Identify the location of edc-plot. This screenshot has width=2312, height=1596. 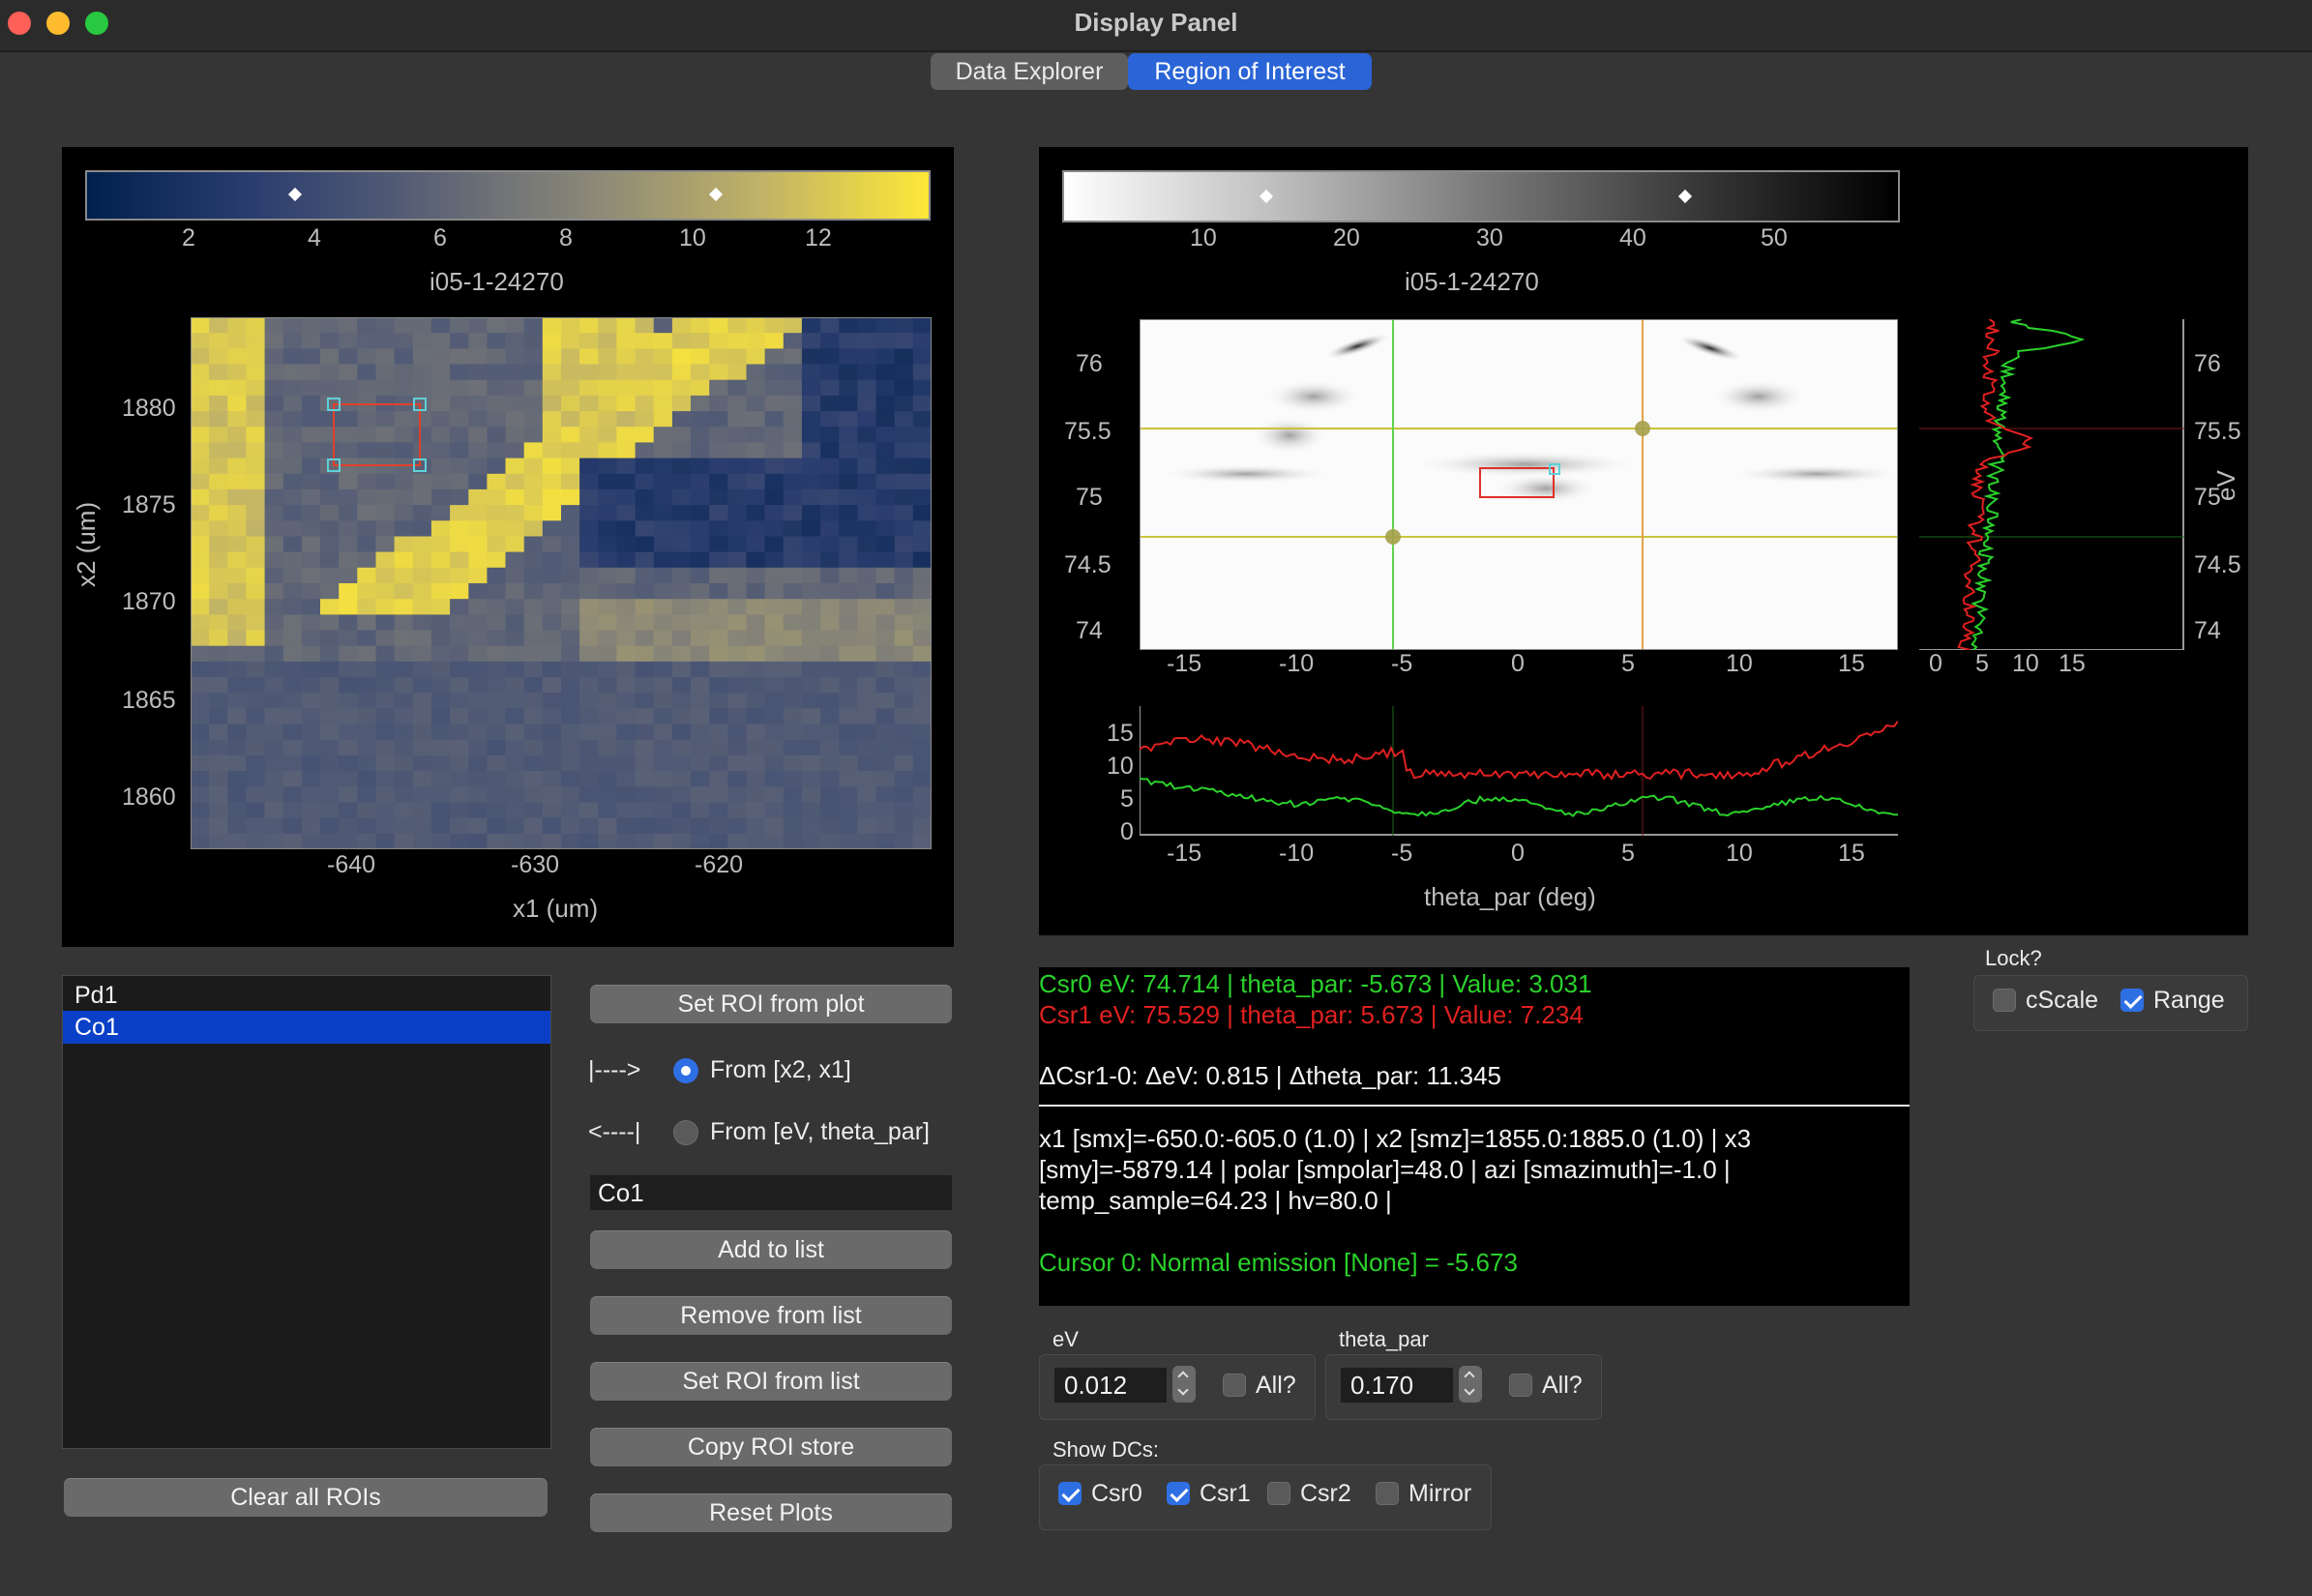
(2051, 484).